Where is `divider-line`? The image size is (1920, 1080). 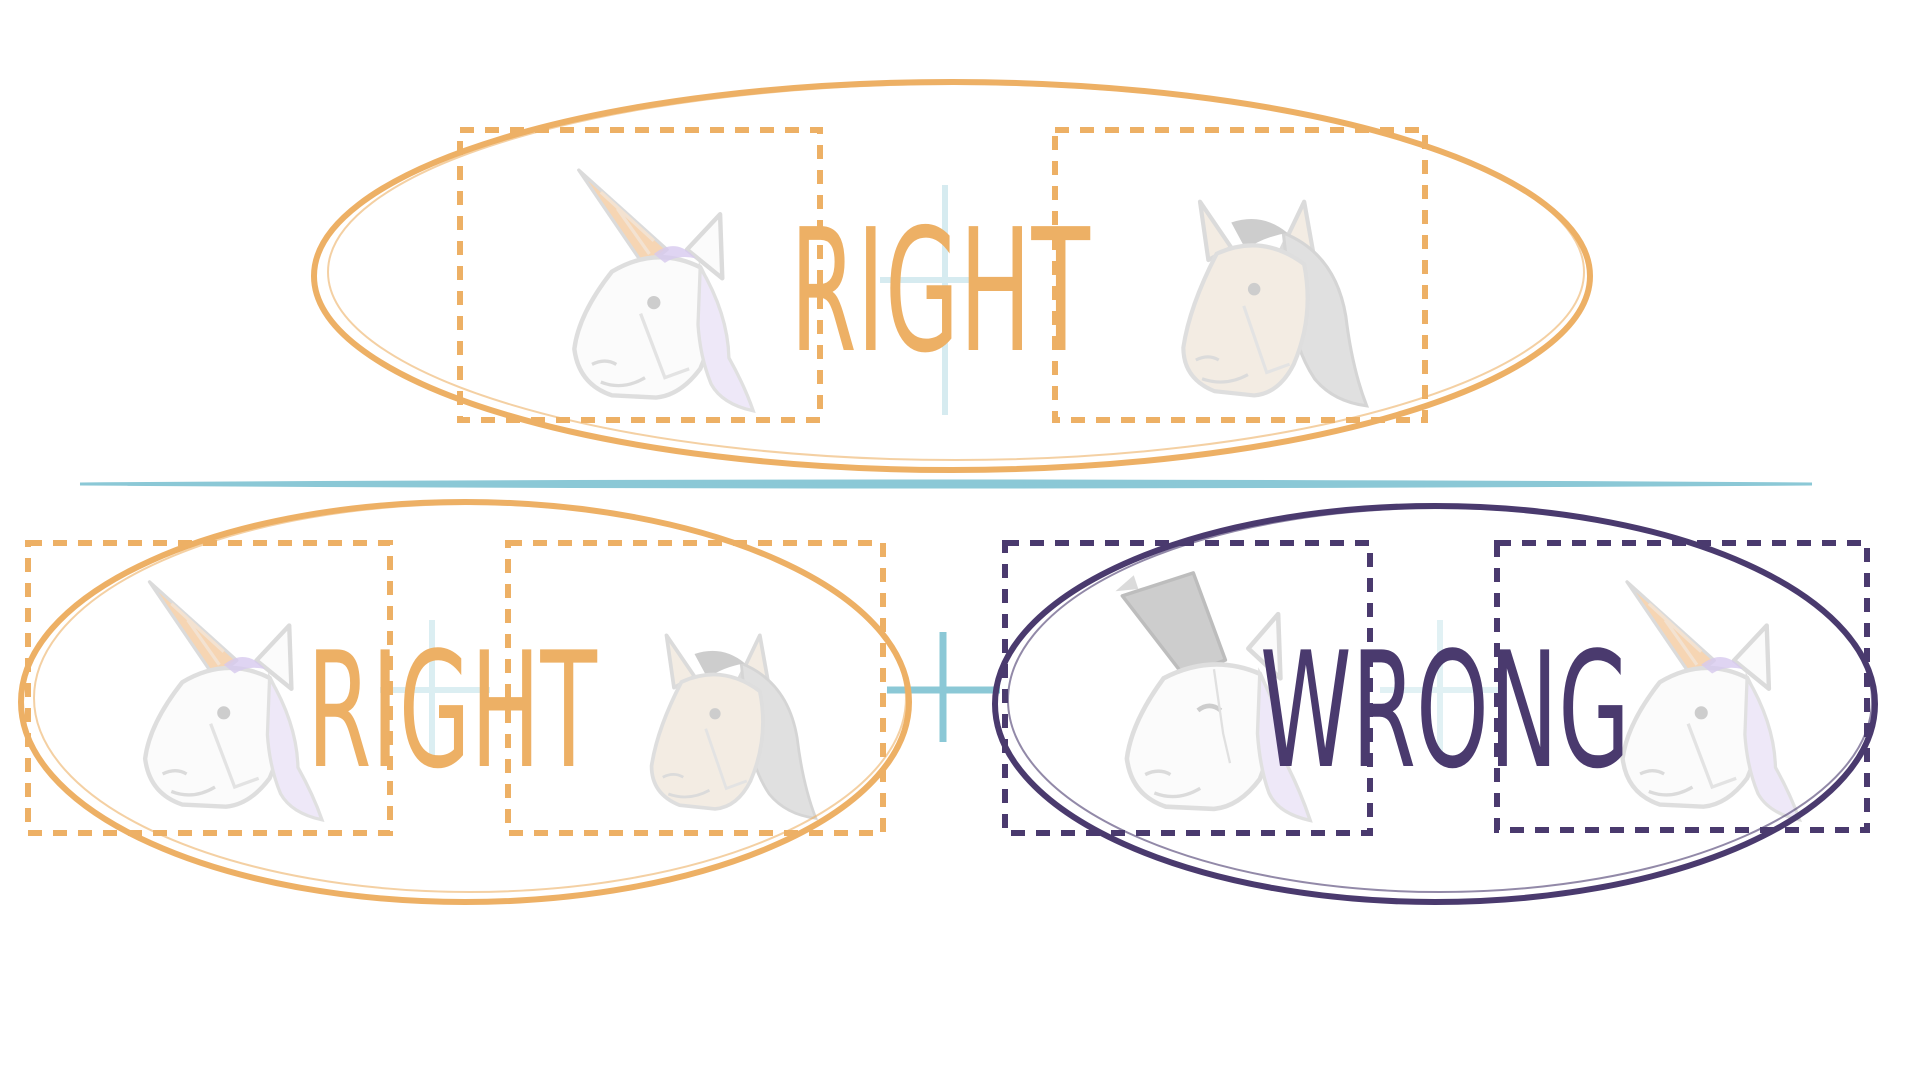 divider-line is located at coordinates (946, 484).